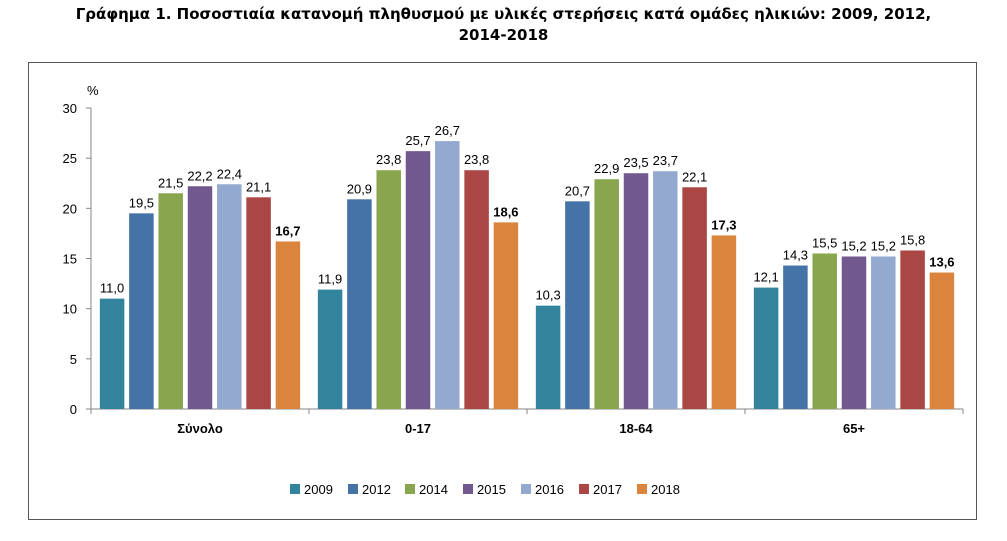  I want to click on data-label: 25,7, so click(417, 140).